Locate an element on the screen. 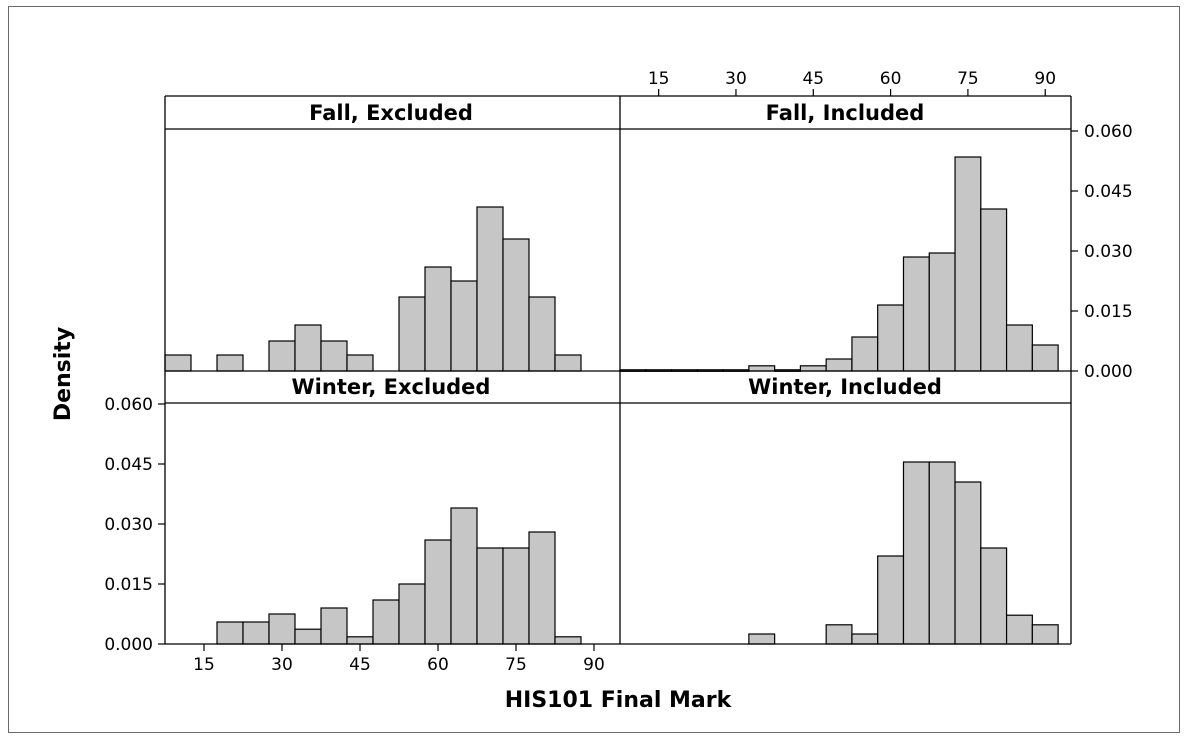 Image resolution: width=1186 pixels, height=739 pixels. y-axis-label: Density is located at coordinates (63, 374).